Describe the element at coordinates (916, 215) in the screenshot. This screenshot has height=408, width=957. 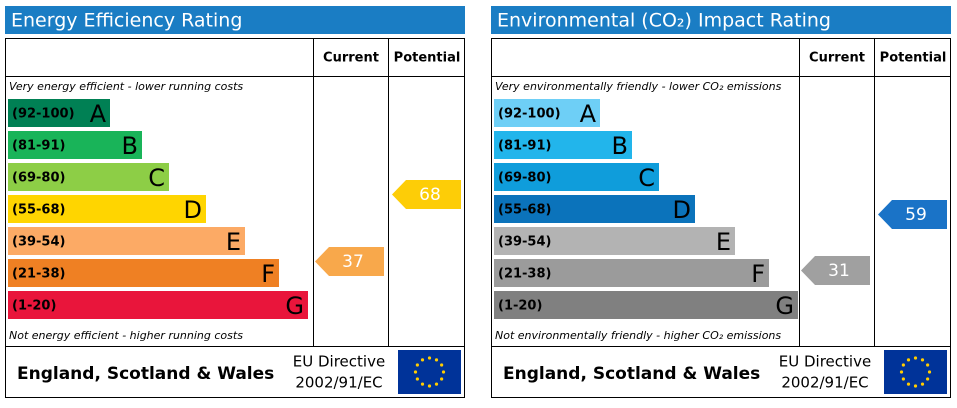
I see `rating-value: 59` at that location.